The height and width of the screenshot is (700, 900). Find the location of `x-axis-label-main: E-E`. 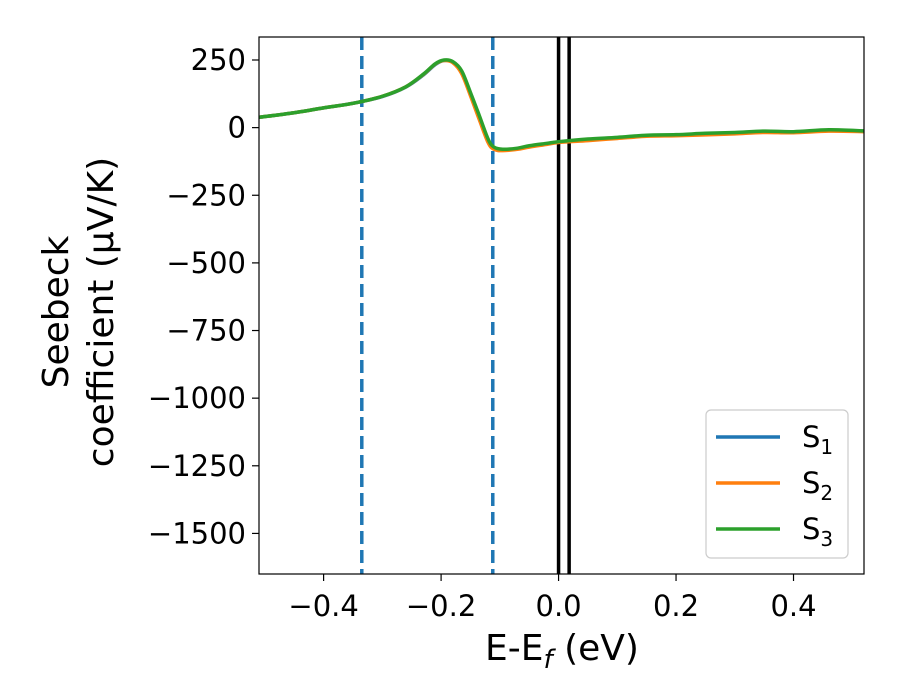

x-axis-label-main: E-E is located at coordinates (514, 648).